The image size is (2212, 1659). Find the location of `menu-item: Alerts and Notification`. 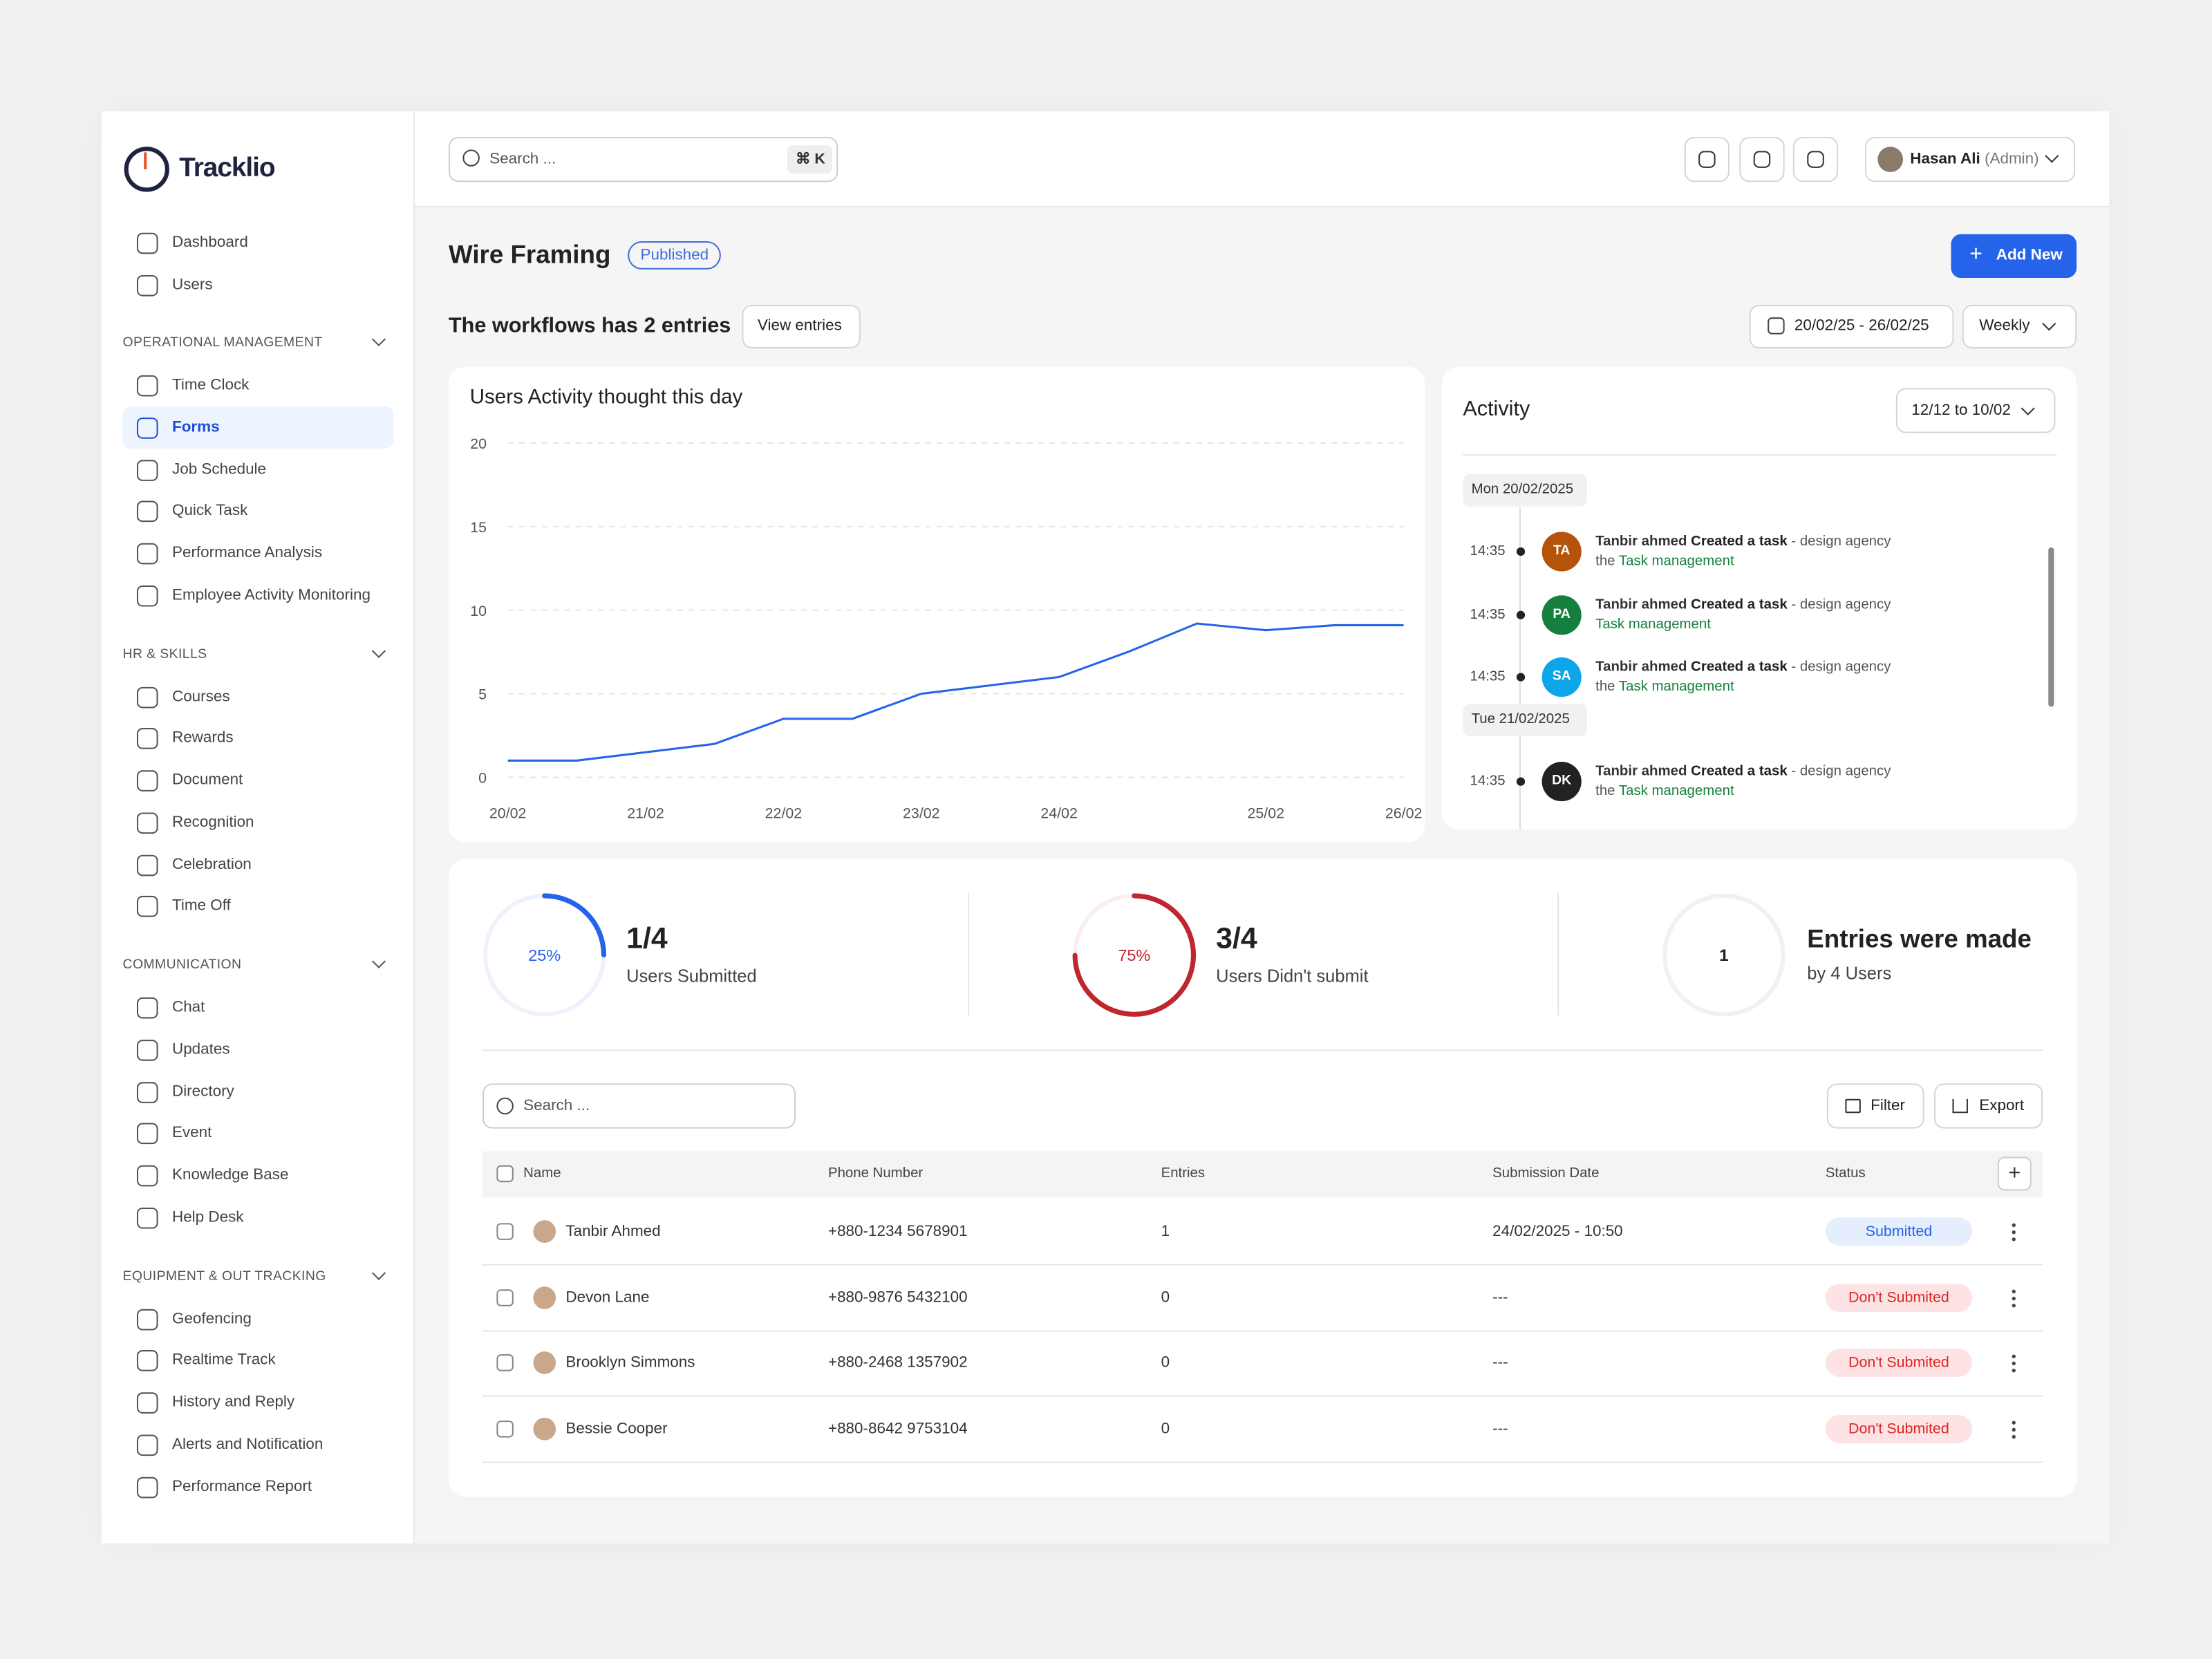

menu-item: Alerts and Notification is located at coordinates (248, 1445).